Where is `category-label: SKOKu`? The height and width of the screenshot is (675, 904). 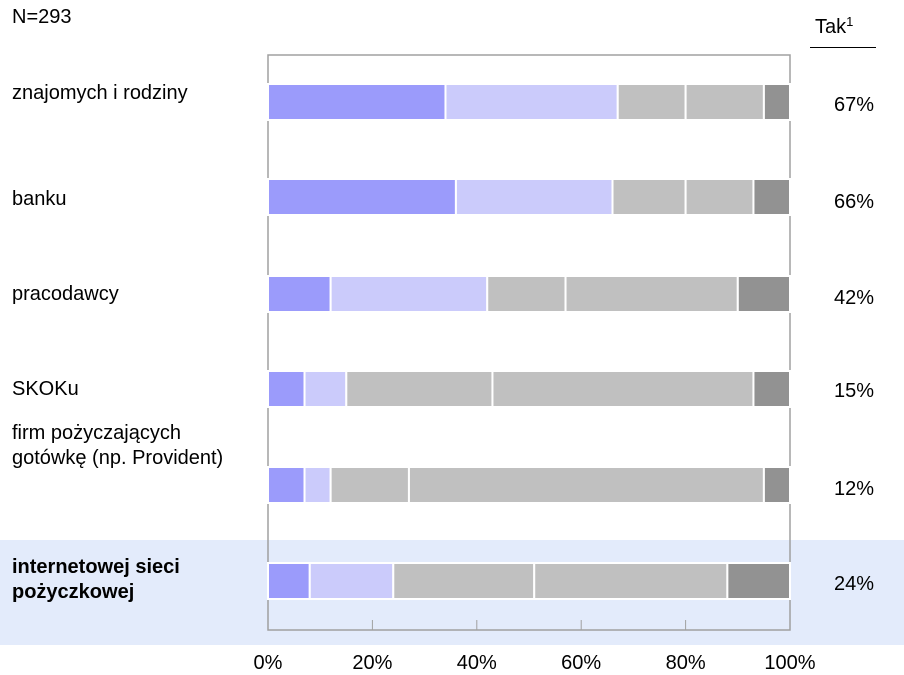 category-label: SKOKu is located at coordinates (45, 389).